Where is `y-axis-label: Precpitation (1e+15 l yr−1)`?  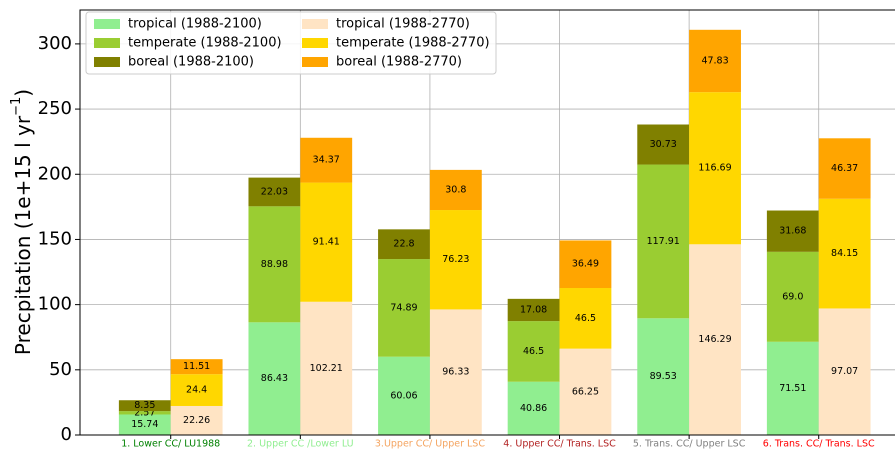
y-axis-label: Precpitation (1e+15 l yr−1) is located at coordinates (22, 222).